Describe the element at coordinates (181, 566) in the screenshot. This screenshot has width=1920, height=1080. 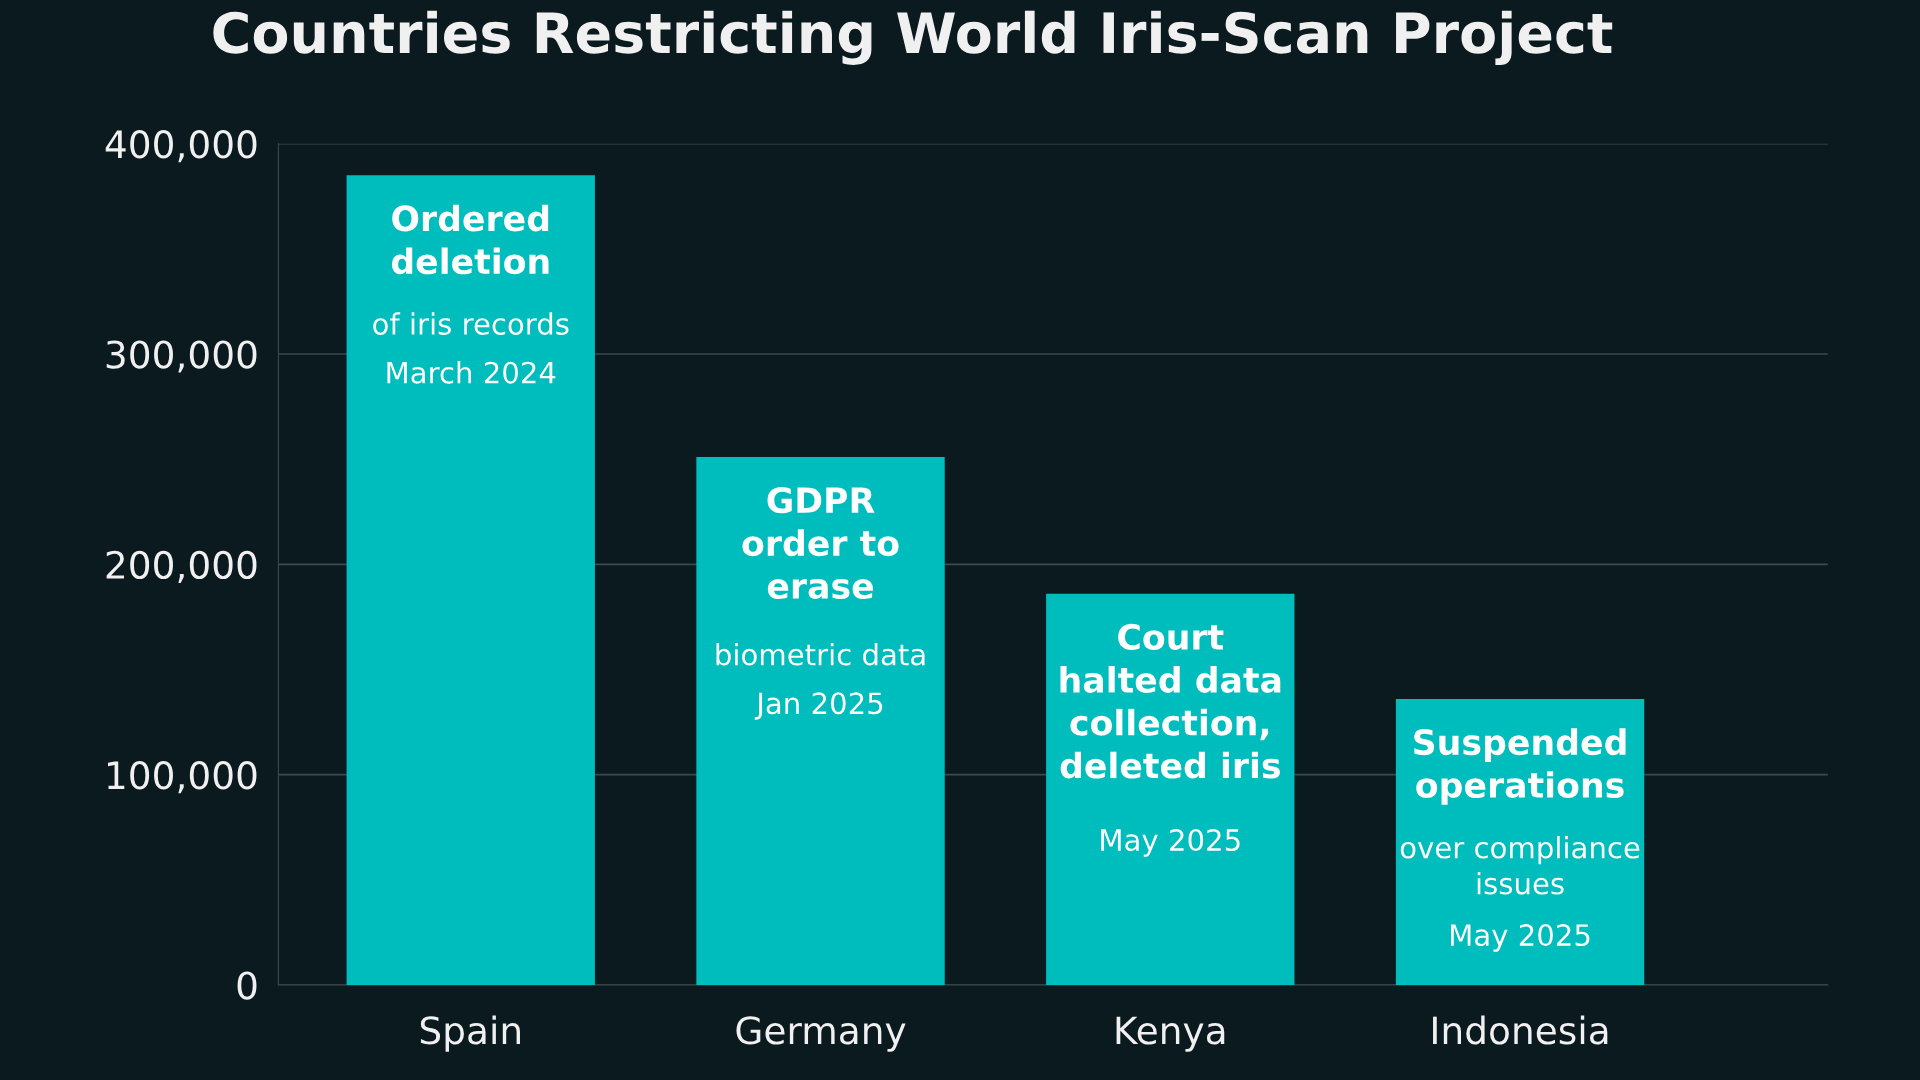
I see `y-tick-label: 200,000` at that location.